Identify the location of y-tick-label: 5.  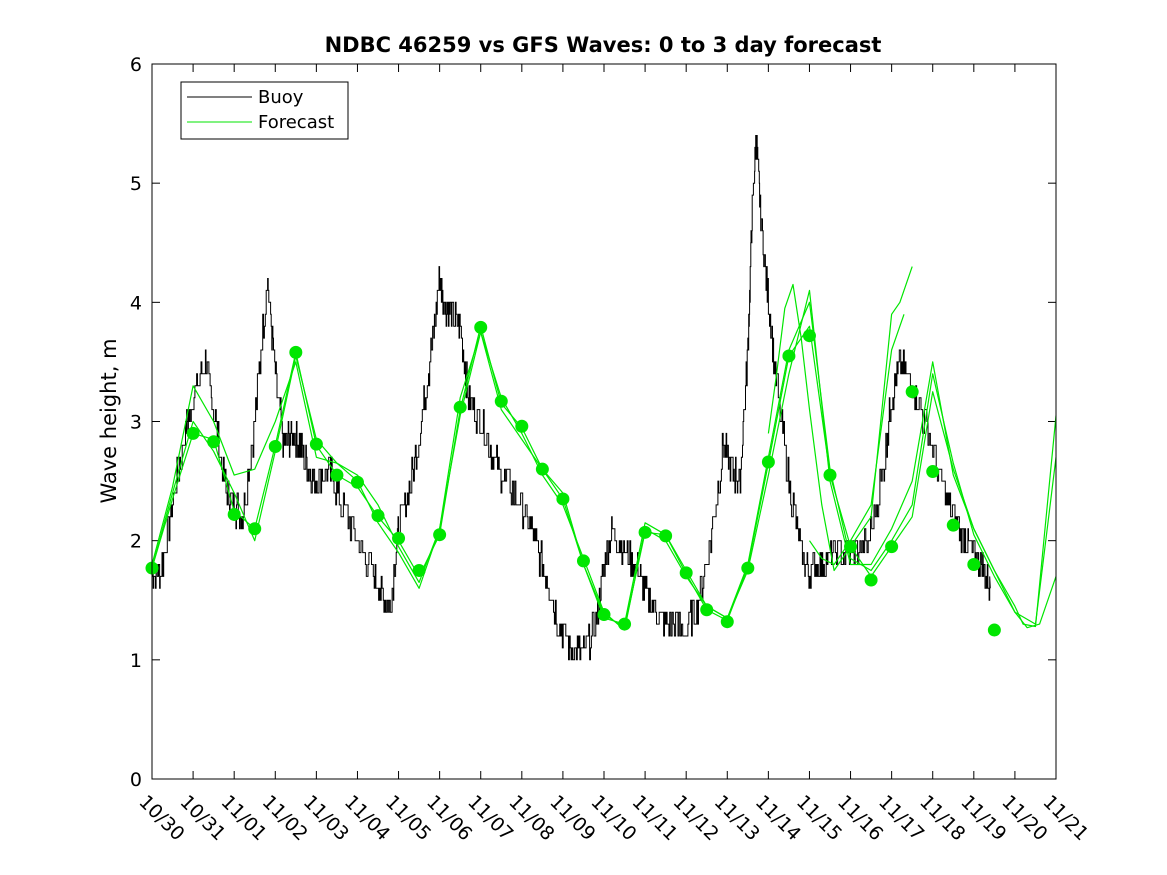
(136, 184).